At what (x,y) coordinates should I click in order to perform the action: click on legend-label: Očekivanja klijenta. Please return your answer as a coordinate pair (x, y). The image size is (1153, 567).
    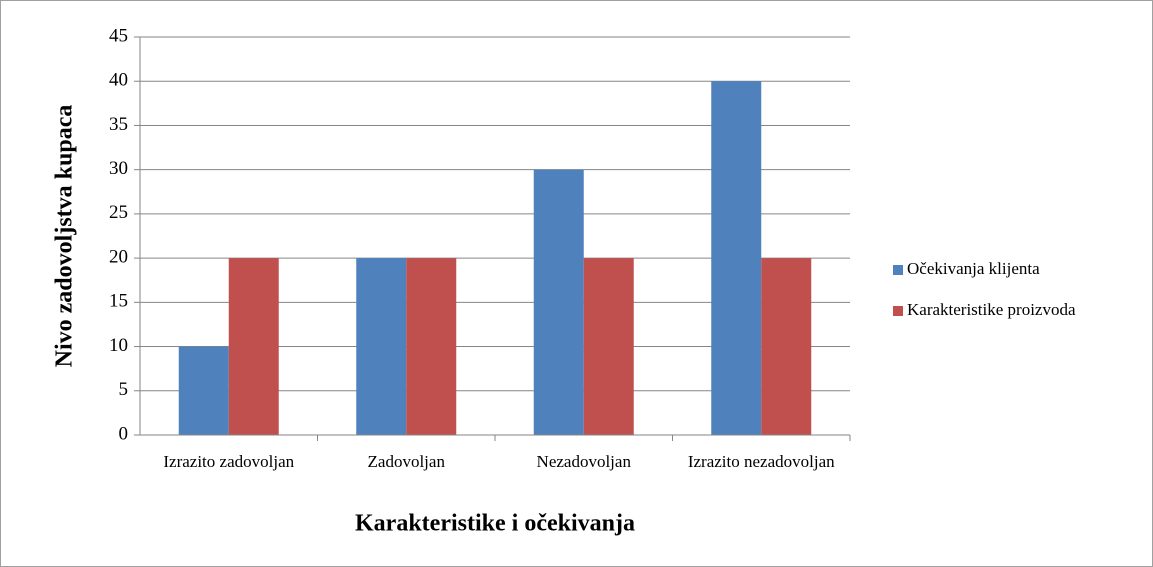
    Looking at the image, I should click on (973, 268).